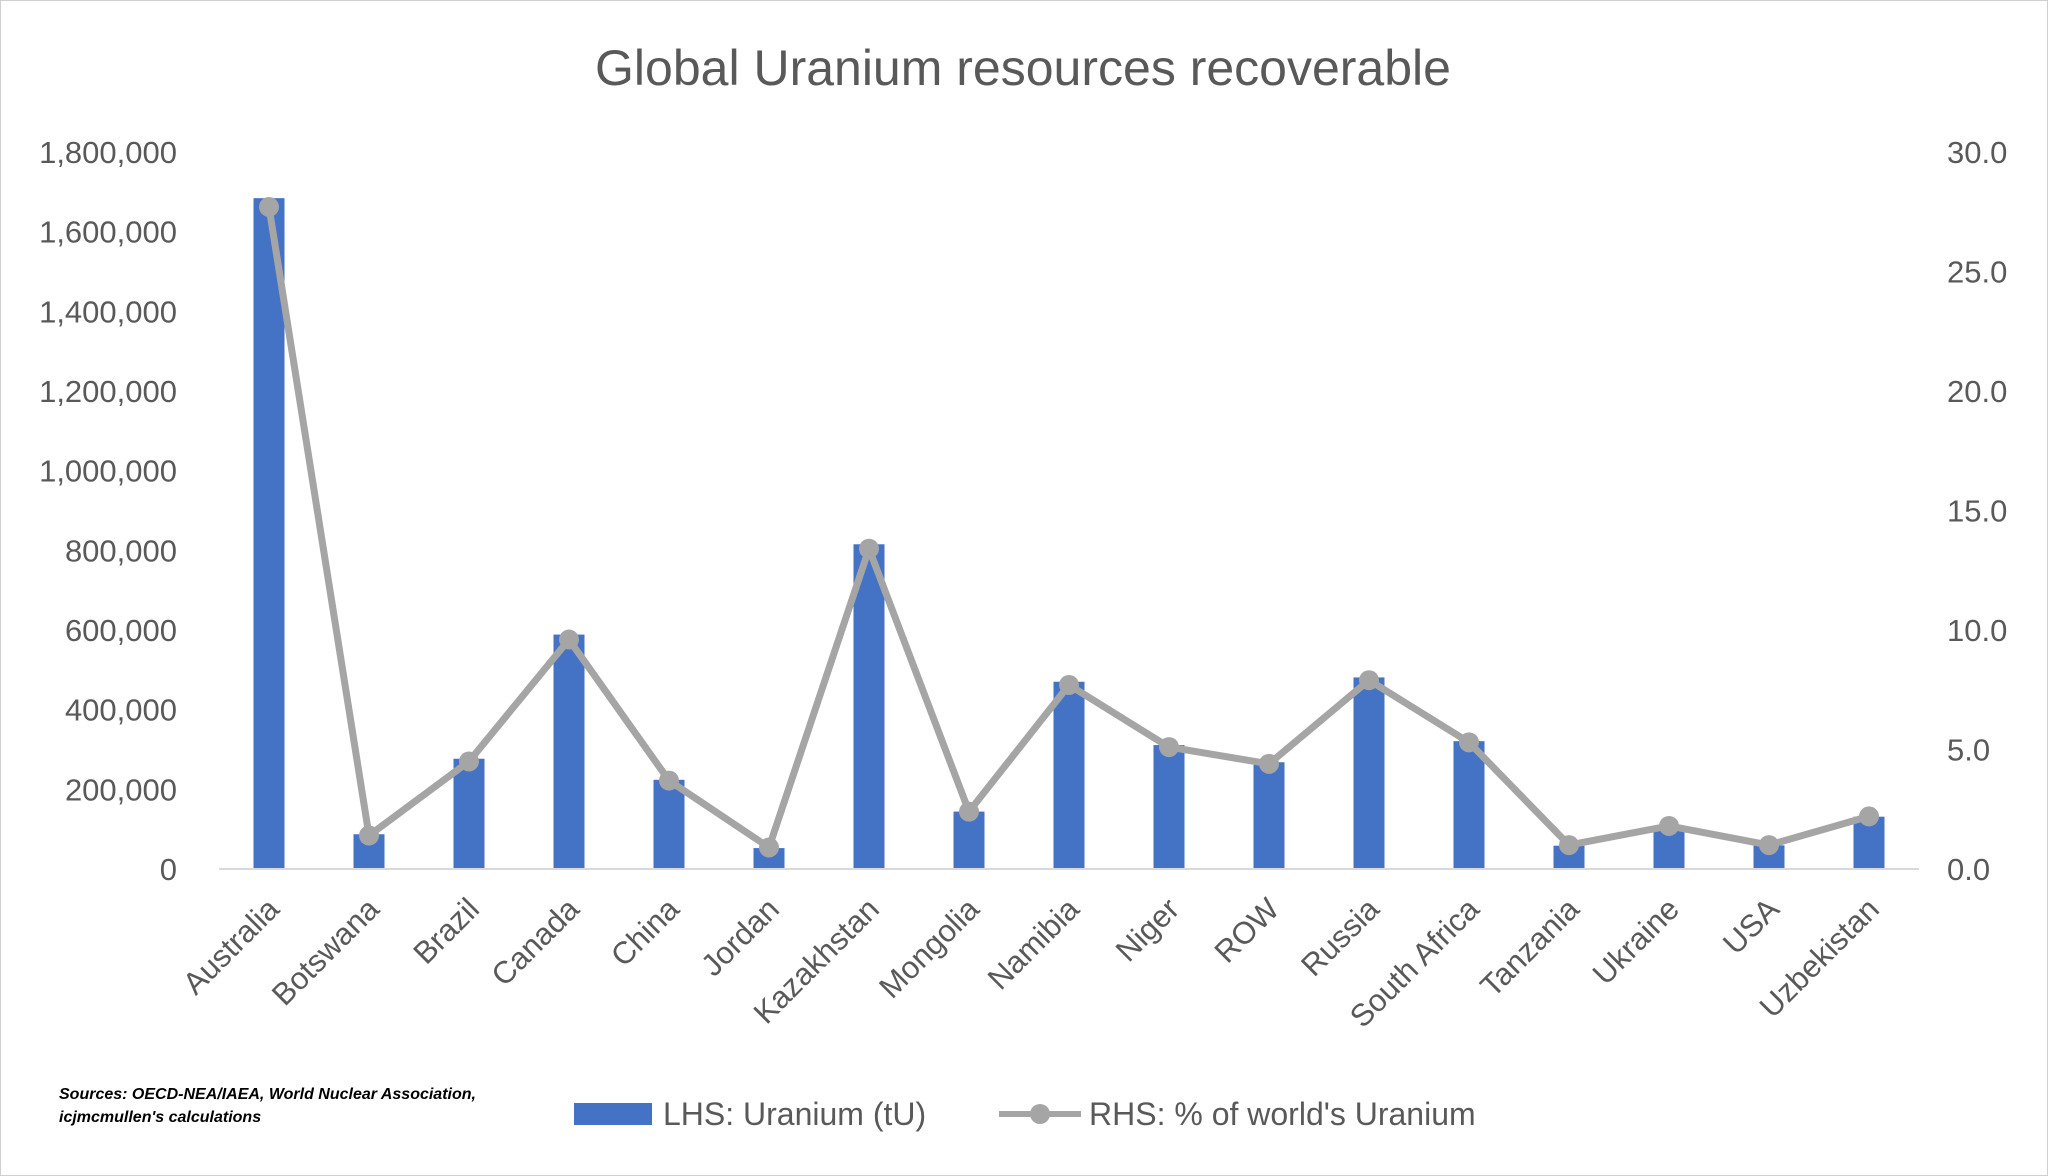 Image resolution: width=2048 pixels, height=1176 pixels. Describe the element at coordinates (1968, 750) in the screenshot. I see `right-tick-label: 5.0` at that location.